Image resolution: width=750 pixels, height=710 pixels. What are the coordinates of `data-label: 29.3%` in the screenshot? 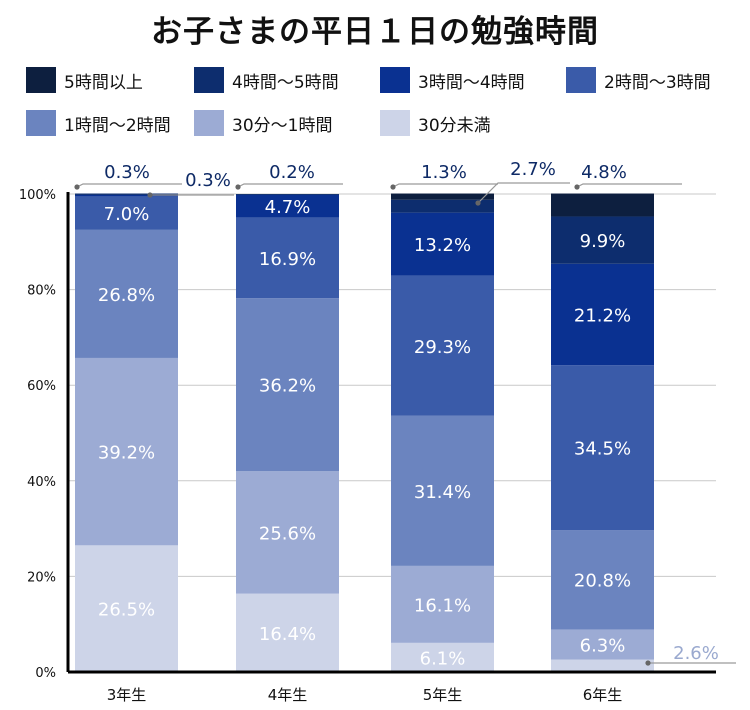 It's located at (442, 347).